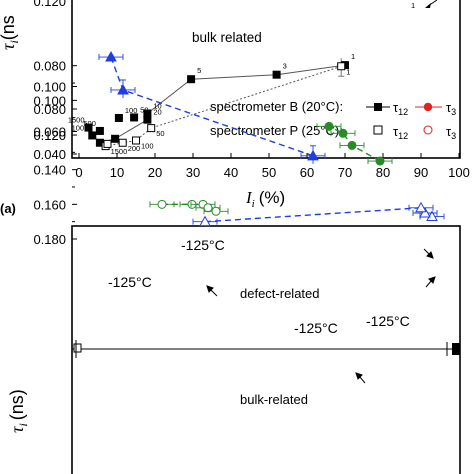  I want to click on annotation-defect-related: defect-related, so click(280, 293).